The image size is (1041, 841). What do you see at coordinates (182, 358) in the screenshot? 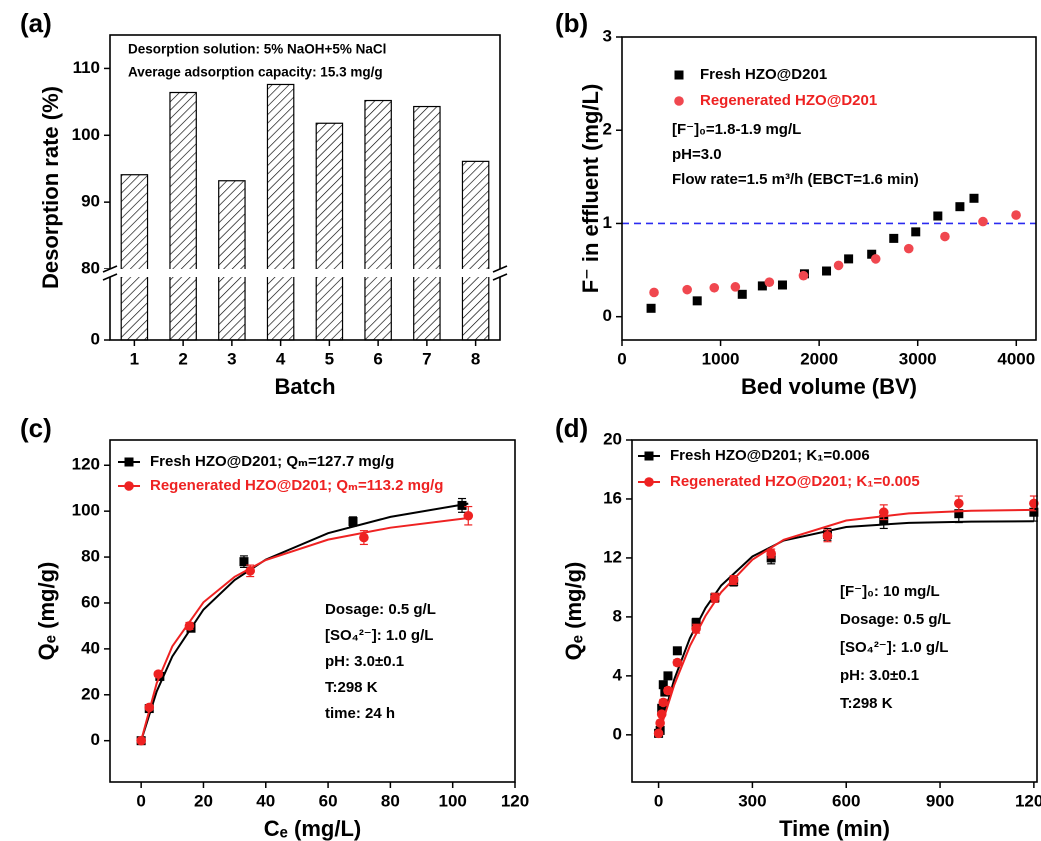
I see `x-tick-label: 2` at bounding box center [182, 358].